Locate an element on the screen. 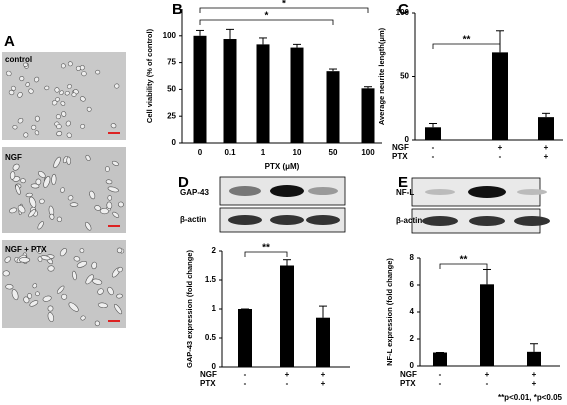 This screenshot has height=405, width=567. western-blot is located at coordinates (384, 205).